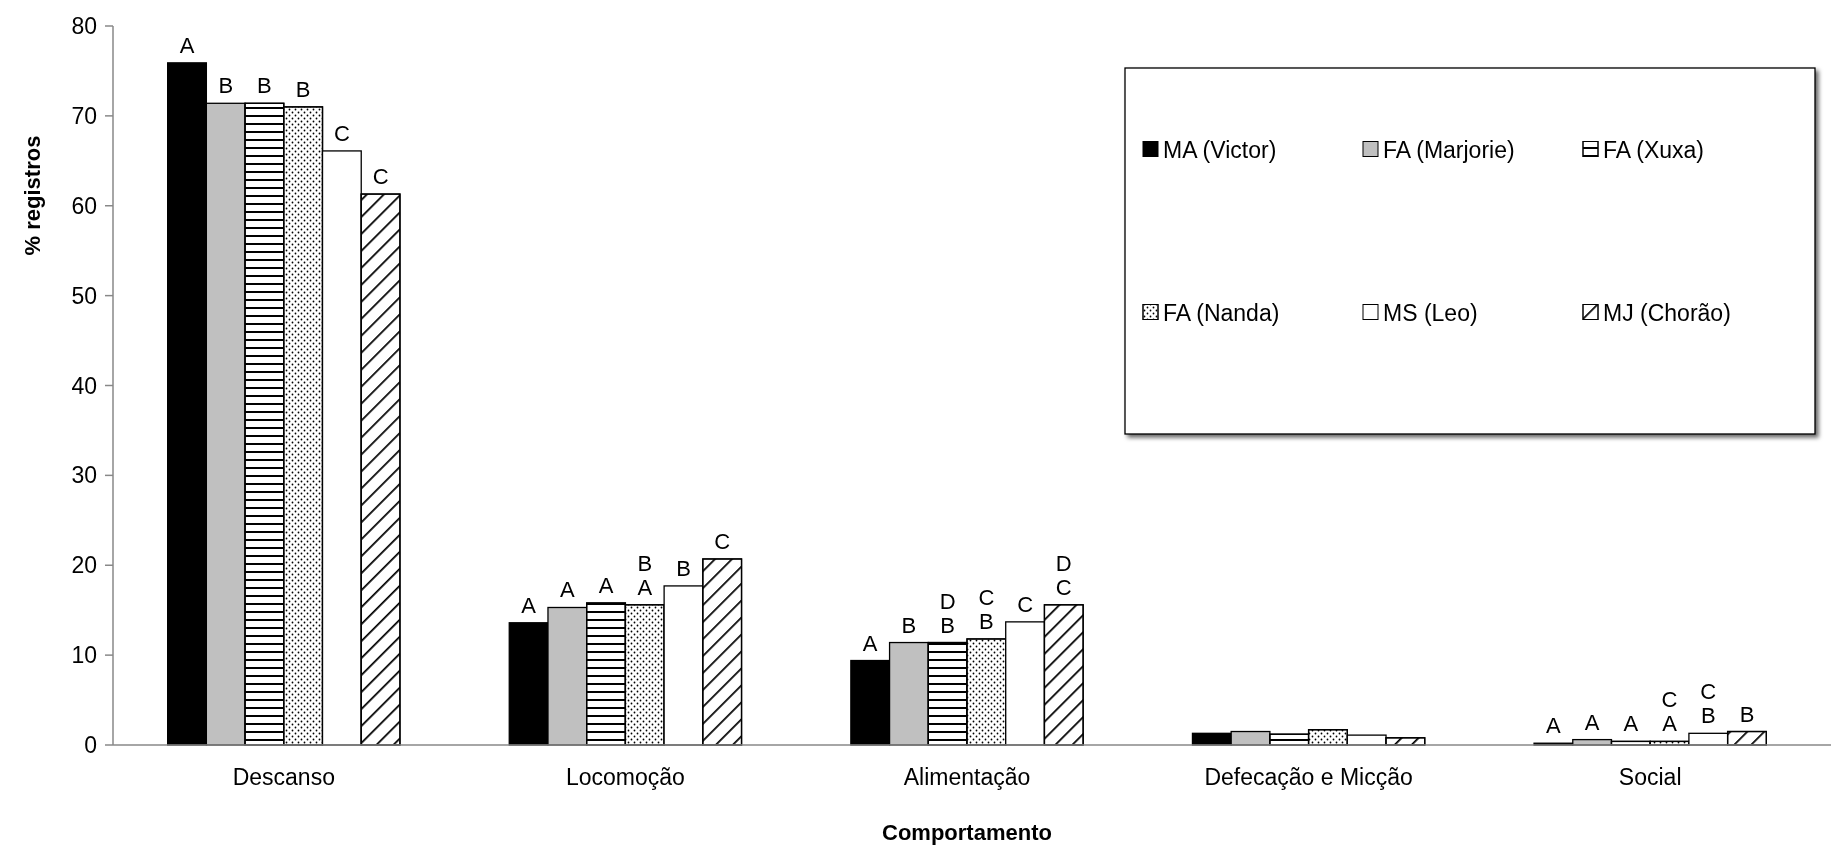 The height and width of the screenshot is (858, 1831). Describe the element at coordinates (84, 295) in the screenshot. I see `y-tick-label: 50` at that location.